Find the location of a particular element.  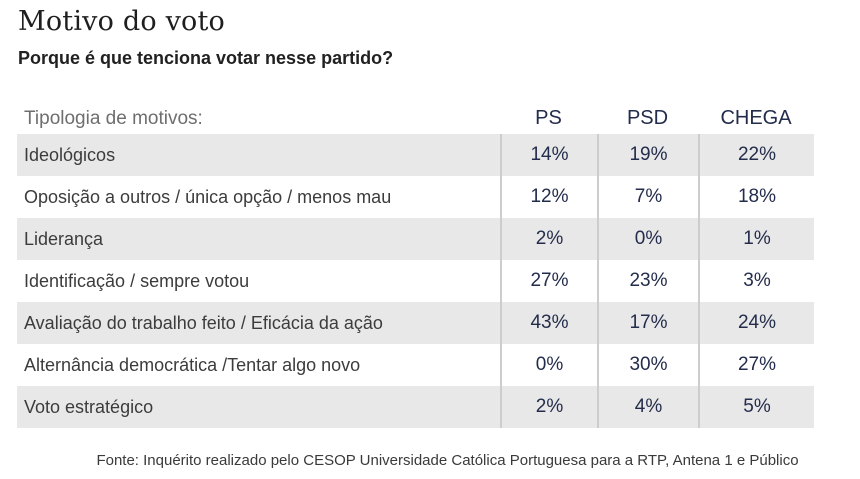

value-cell-psd: 30% is located at coordinates (647, 365).